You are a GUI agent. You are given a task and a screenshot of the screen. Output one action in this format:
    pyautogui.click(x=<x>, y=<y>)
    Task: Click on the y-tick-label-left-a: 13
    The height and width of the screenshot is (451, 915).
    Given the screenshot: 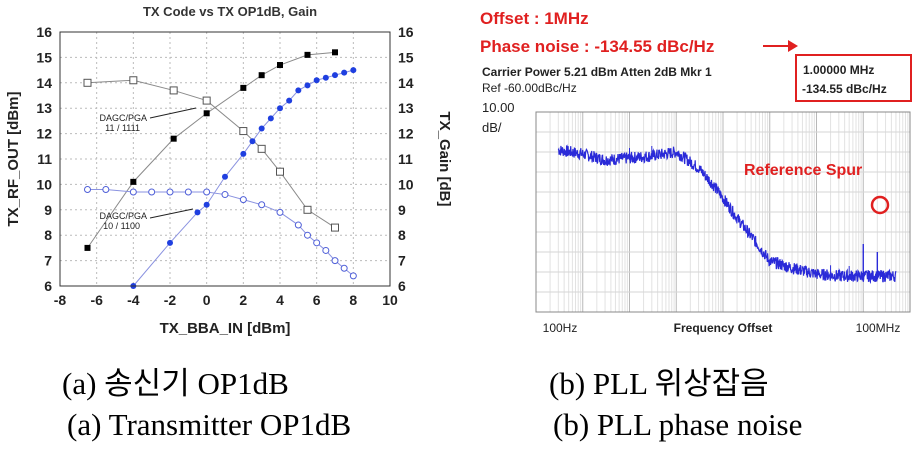 What is the action you would take?
    pyautogui.click(x=44, y=108)
    